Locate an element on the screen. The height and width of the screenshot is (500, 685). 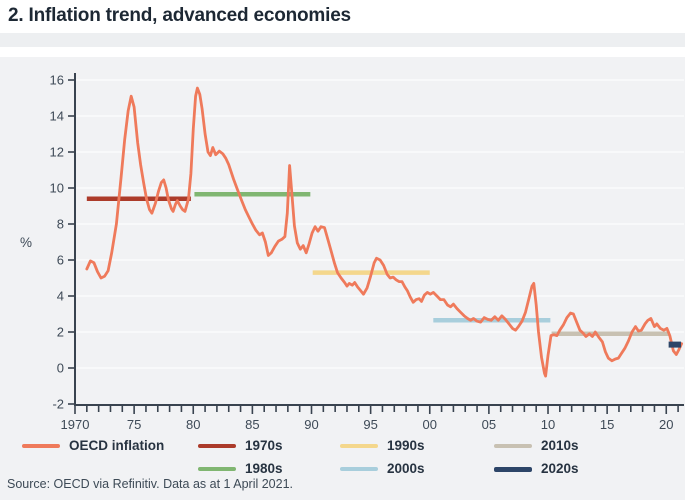
legend-label-1970s: 1970s is located at coordinates (264, 445).